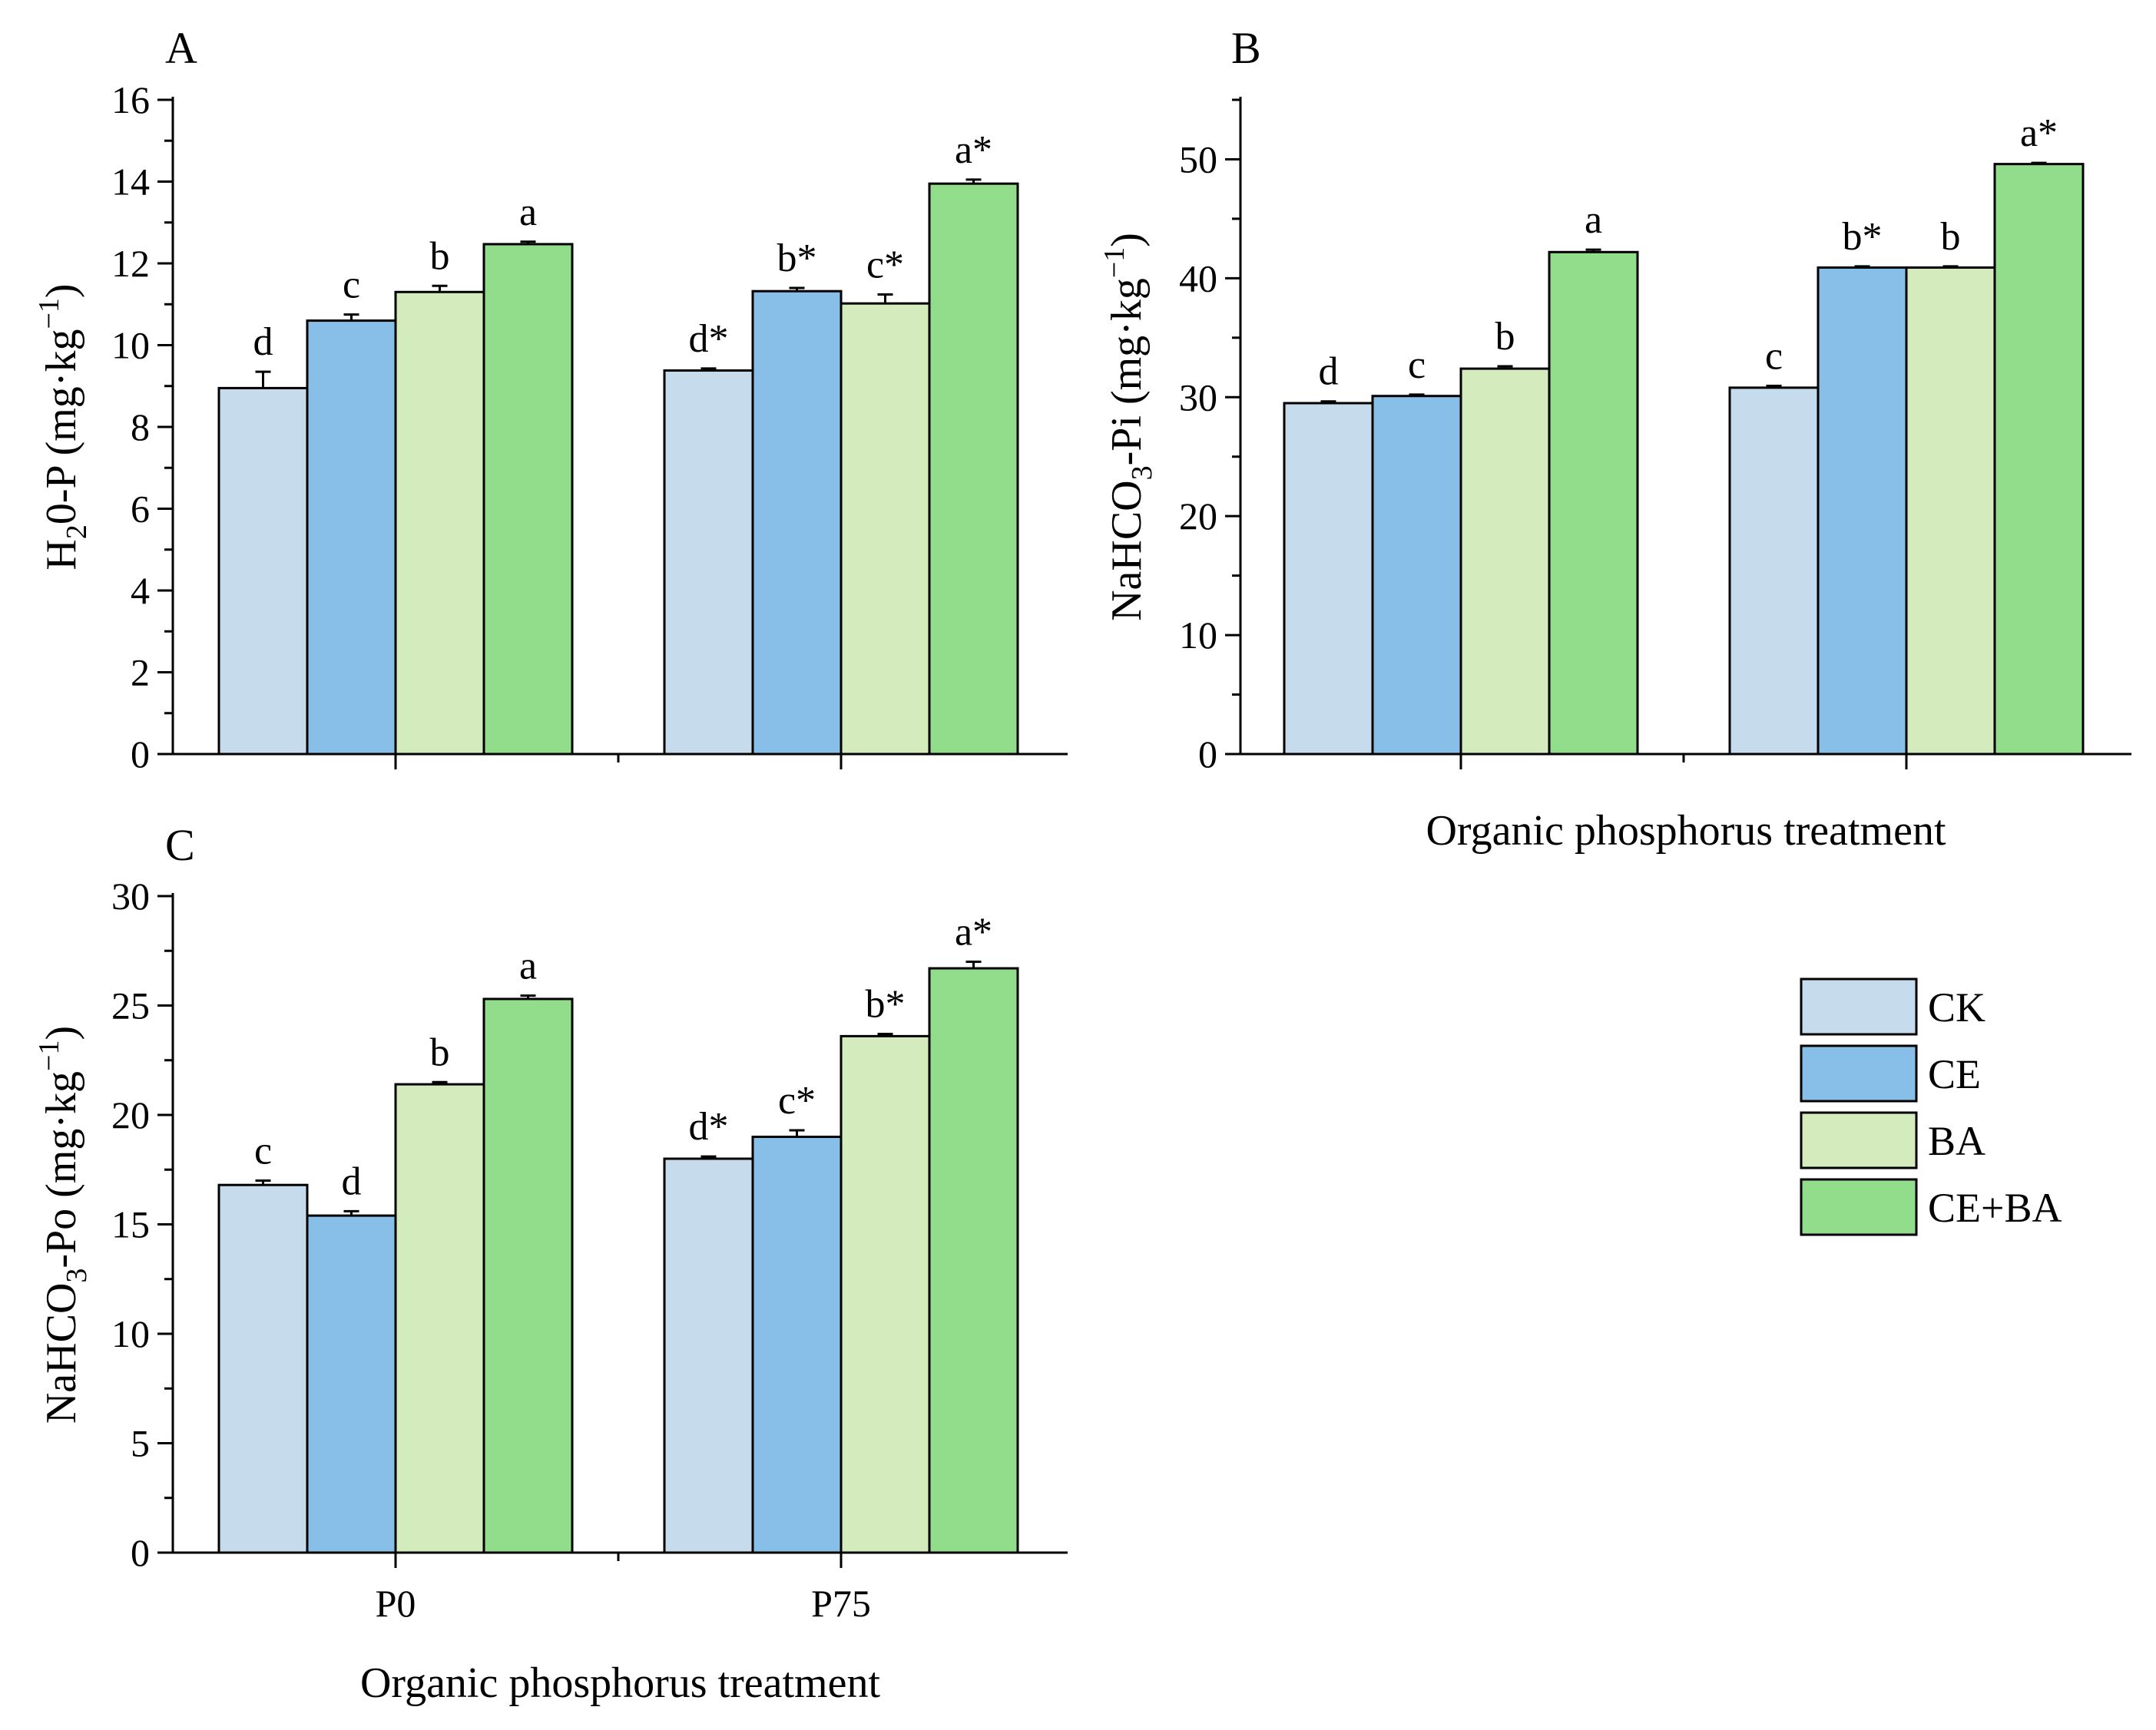  Describe the element at coordinates (1198, 277) in the screenshot. I see `y-tick-label: 40` at that location.